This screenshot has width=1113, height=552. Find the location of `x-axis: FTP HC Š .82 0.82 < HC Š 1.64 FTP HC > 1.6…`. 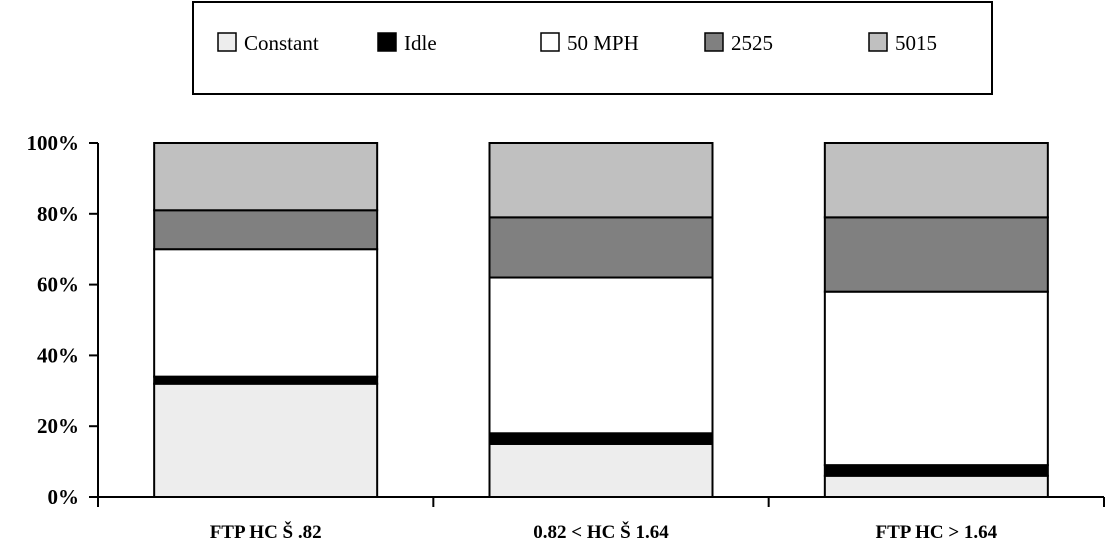

x-axis: FTP HC Š .82 0.82 < HC Š 1.64 FTP HC > 1.6… is located at coordinates (601, 519).